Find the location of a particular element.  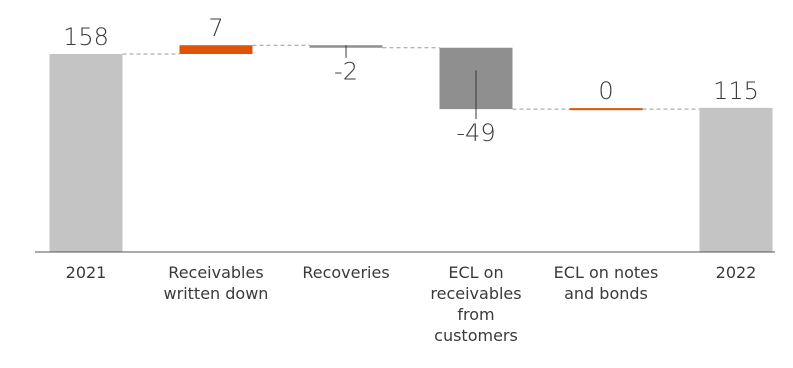

category-label: 2022 is located at coordinates (736, 272).